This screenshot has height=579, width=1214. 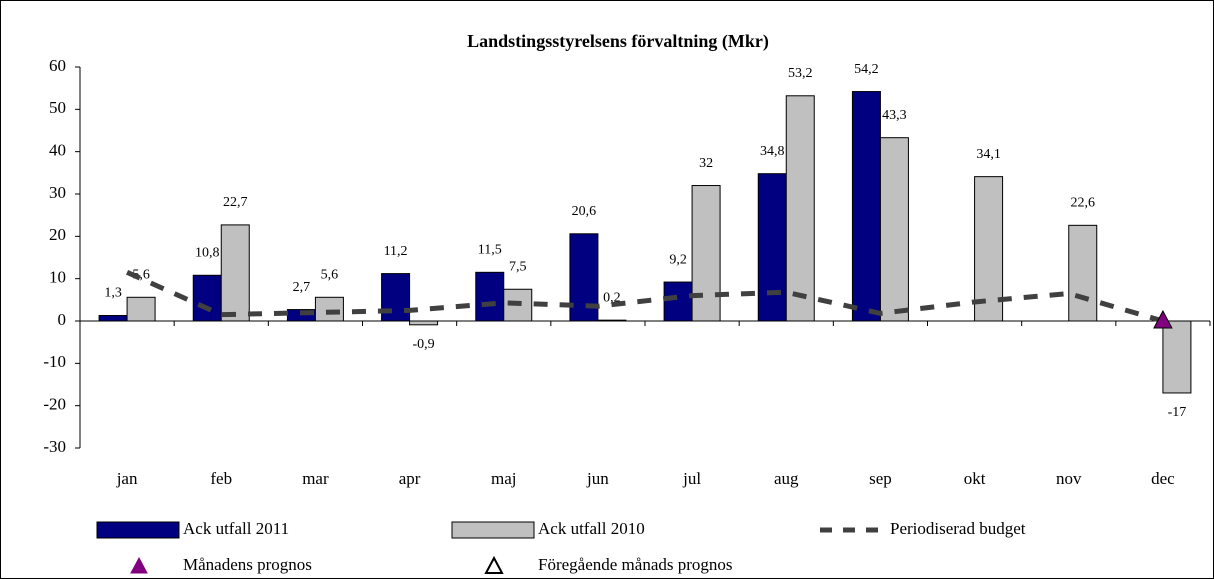 I want to click on legend-label: Ack utfall 2010, so click(x=591, y=528).